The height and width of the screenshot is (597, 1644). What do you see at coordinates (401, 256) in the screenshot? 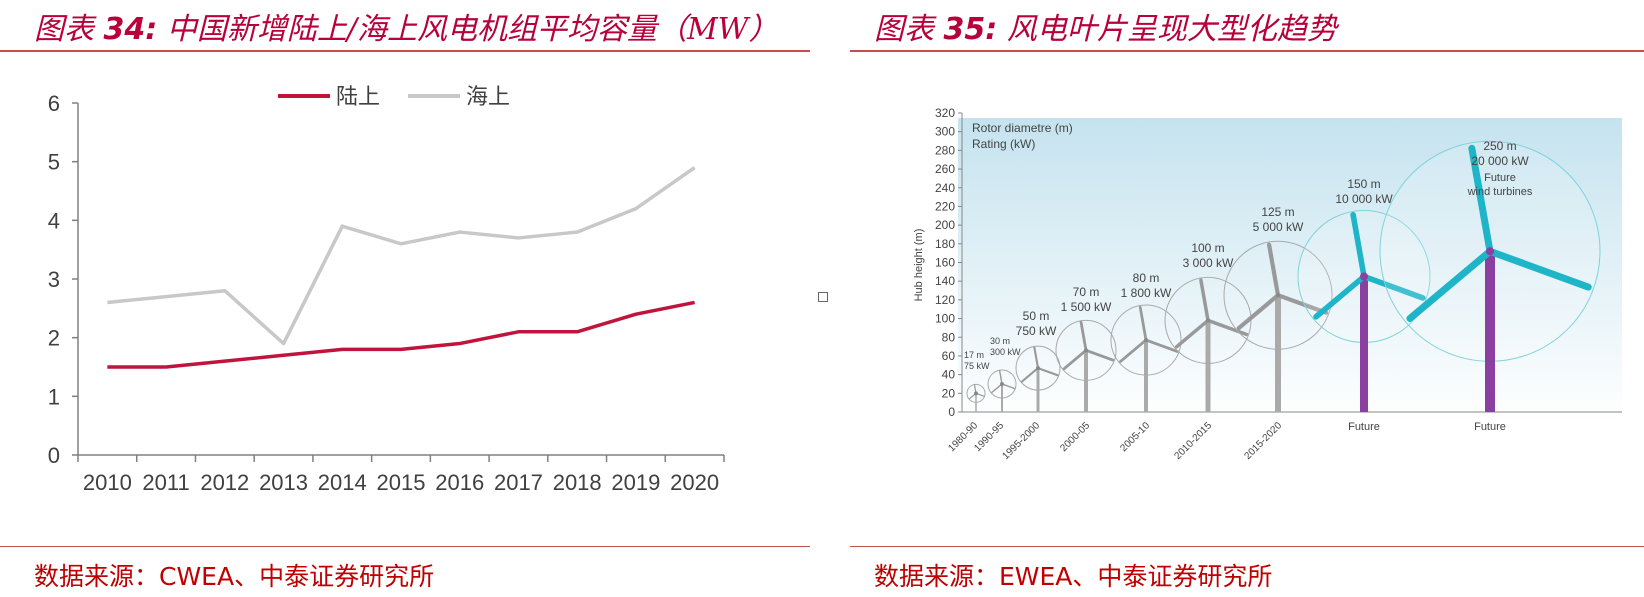
I see `series-line-offshore` at bounding box center [401, 256].